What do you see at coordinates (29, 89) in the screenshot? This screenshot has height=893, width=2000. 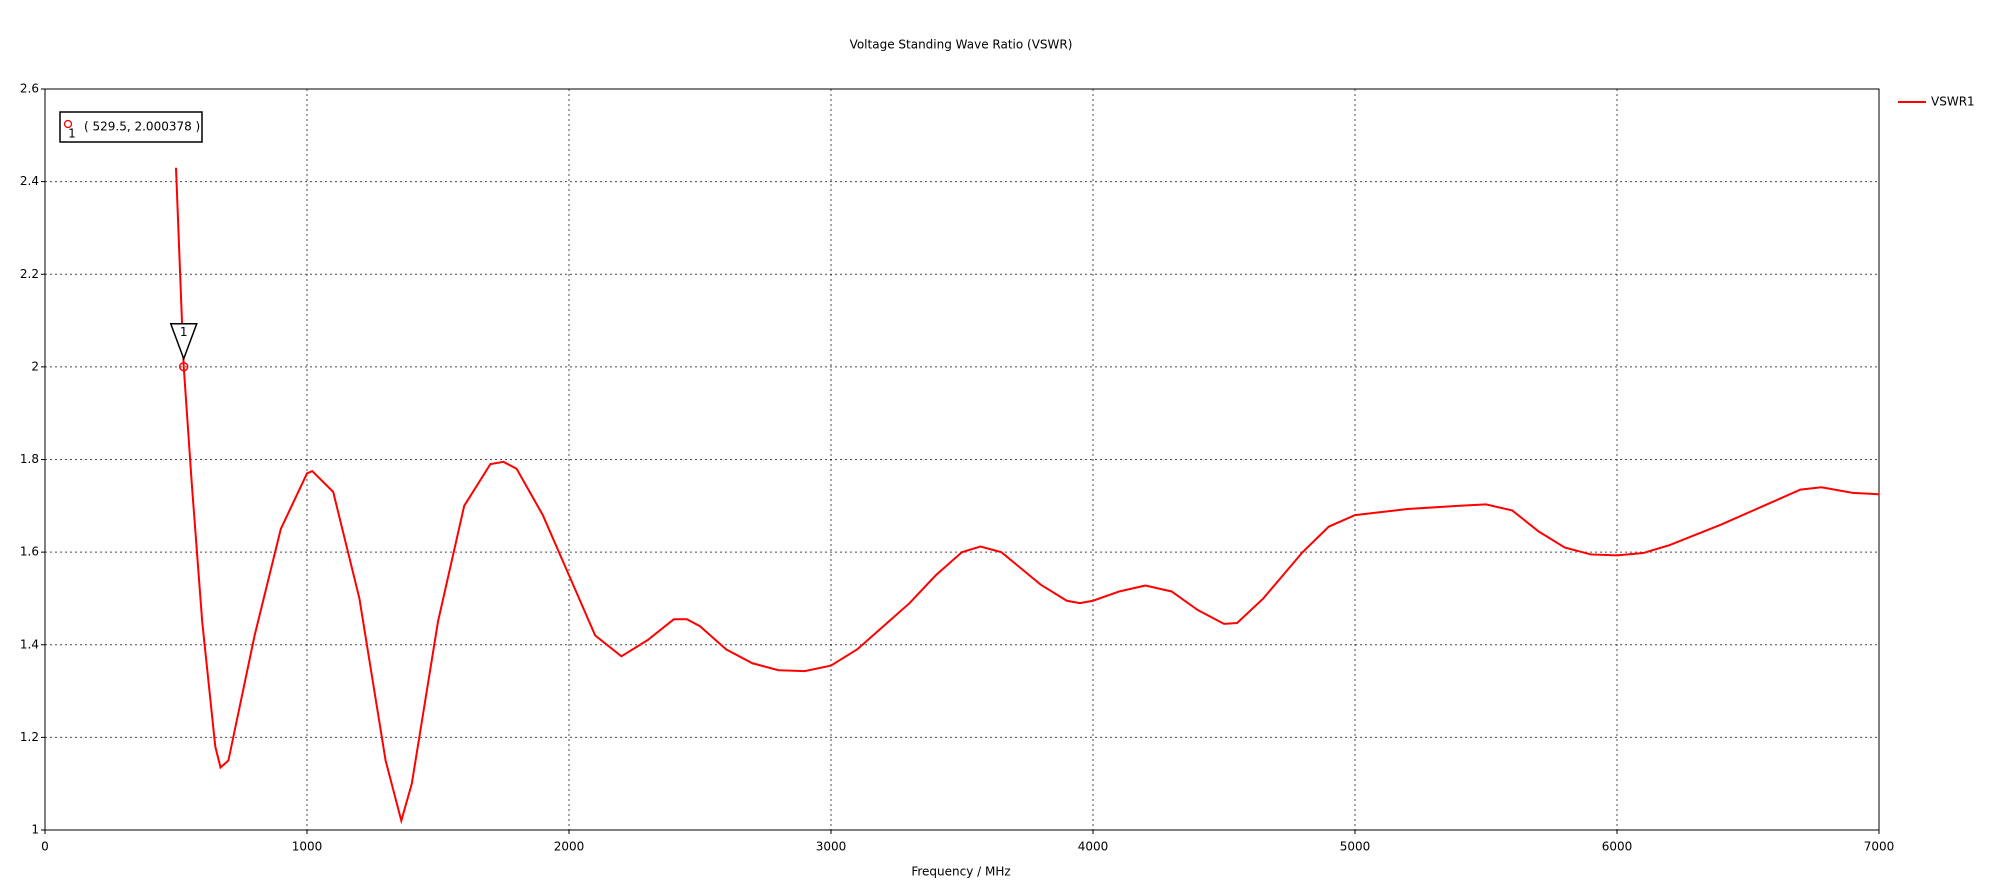 I see `y-tick-label: 2.6` at bounding box center [29, 89].